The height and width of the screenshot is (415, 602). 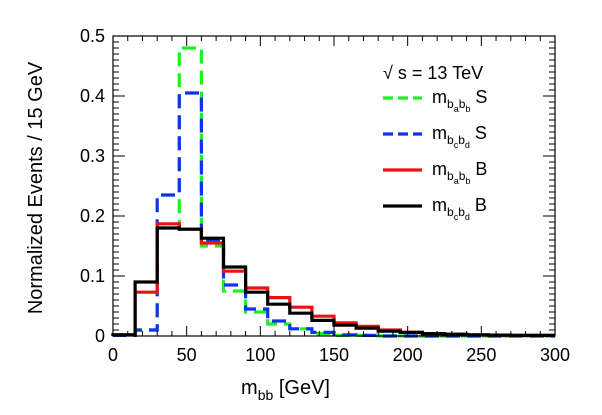 What do you see at coordinates (481, 355) in the screenshot?
I see `x-tick-label: 250` at bounding box center [481, 355].